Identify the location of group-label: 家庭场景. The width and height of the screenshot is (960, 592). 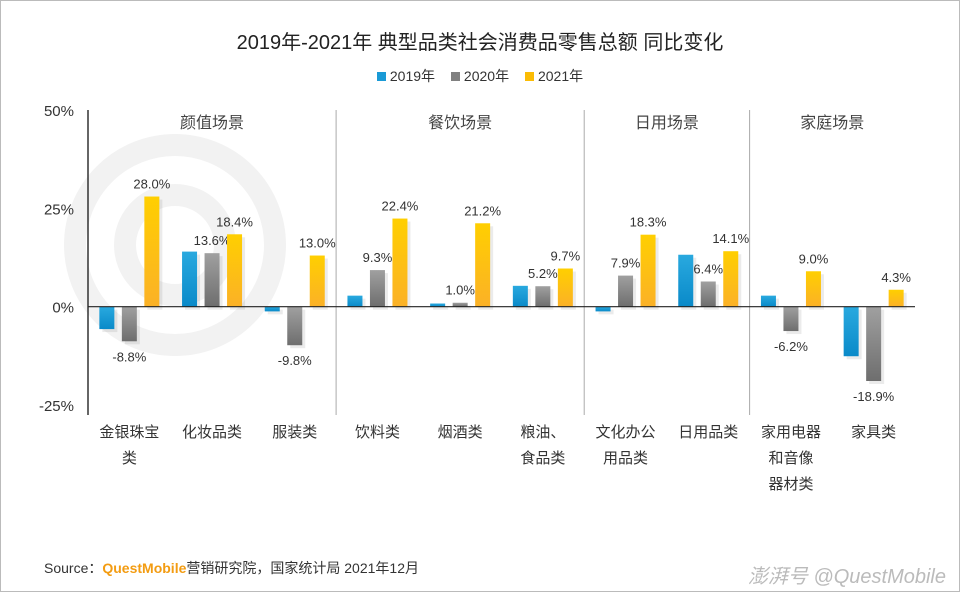
(832, 123).